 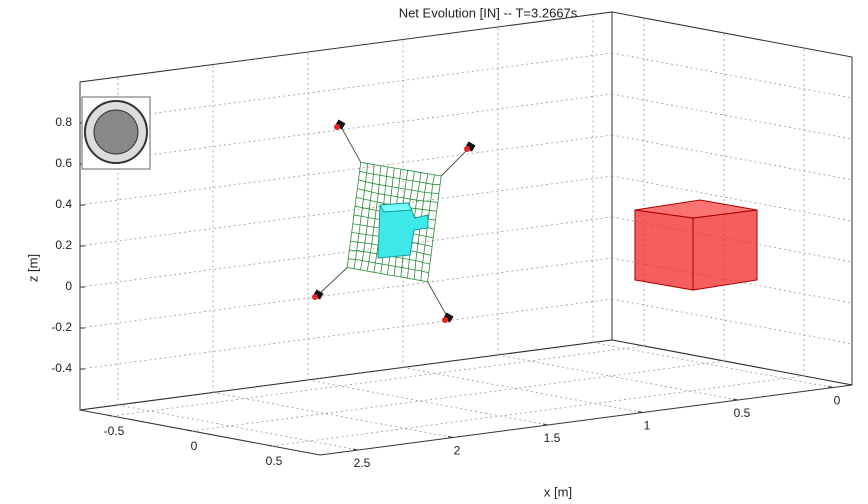 I want to click on z-axis-label: z [m], so click(x=32, y=268).